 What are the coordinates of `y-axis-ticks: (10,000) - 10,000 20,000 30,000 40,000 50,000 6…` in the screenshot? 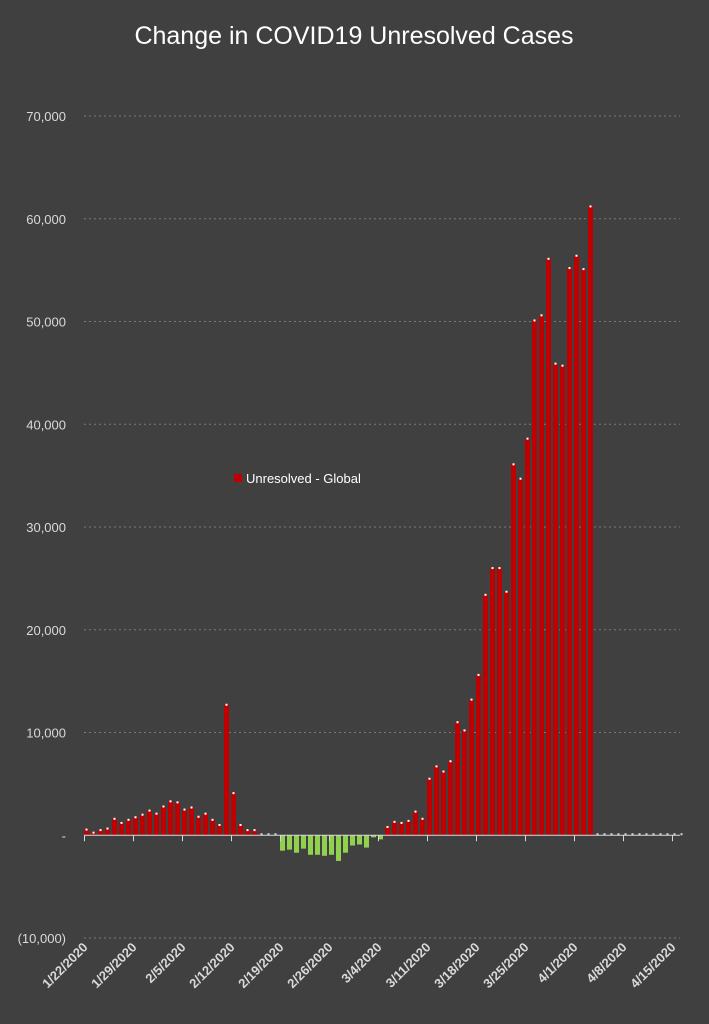 It's located at (42, 527).